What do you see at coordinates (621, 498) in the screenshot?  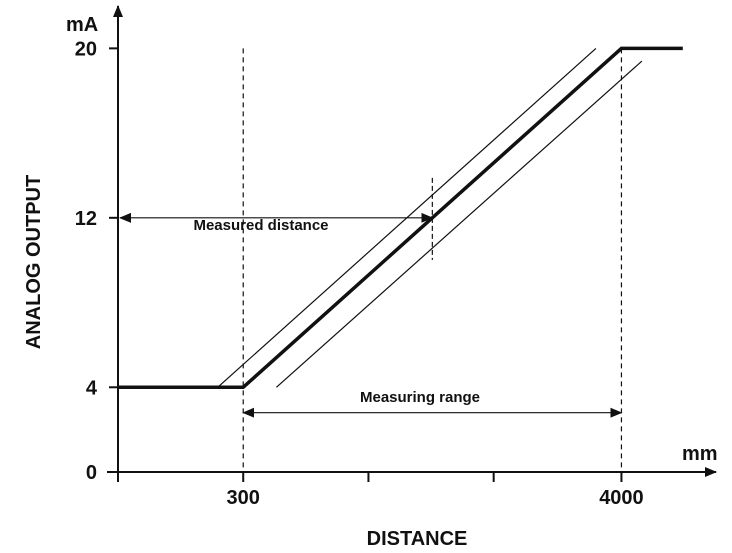 I see `x-tick-label: 4000` at bounding box center [621, 498].